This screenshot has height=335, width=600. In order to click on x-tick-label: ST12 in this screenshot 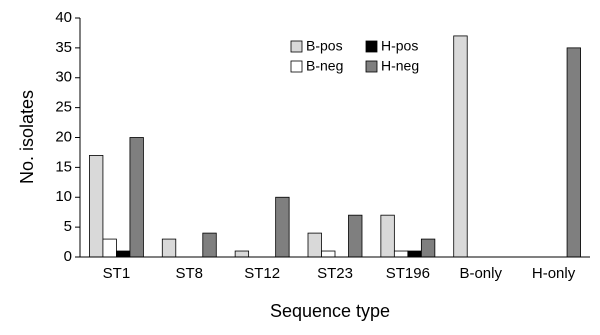, I will do `click(262, 273)`.